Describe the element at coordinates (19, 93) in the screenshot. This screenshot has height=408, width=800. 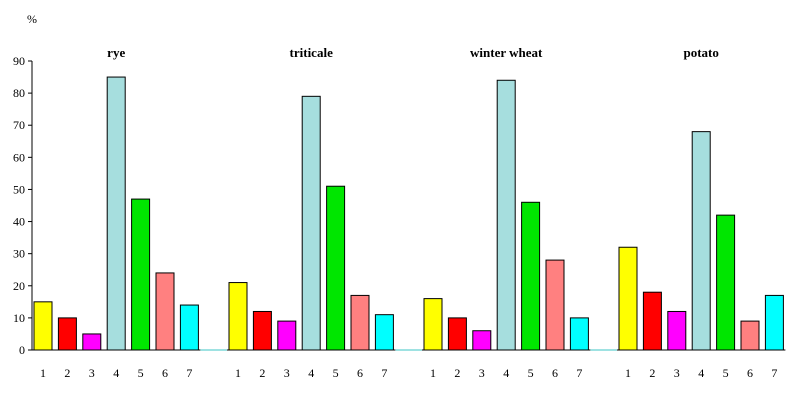
I see `y-tick-label: 80` at that location.